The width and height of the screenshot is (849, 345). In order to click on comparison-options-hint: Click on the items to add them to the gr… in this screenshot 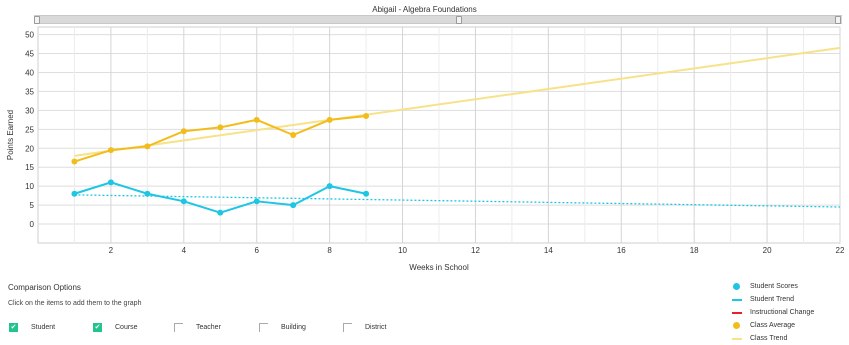, I will do `click(75, 303)`.